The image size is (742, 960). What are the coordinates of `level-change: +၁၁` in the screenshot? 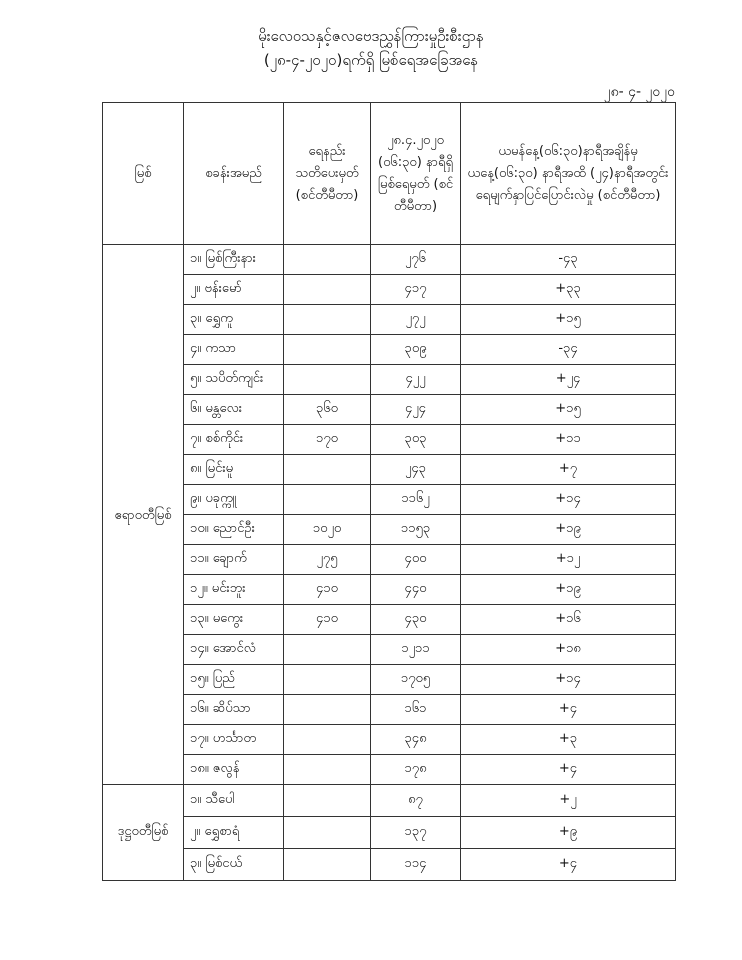 It's located at (568, 439).